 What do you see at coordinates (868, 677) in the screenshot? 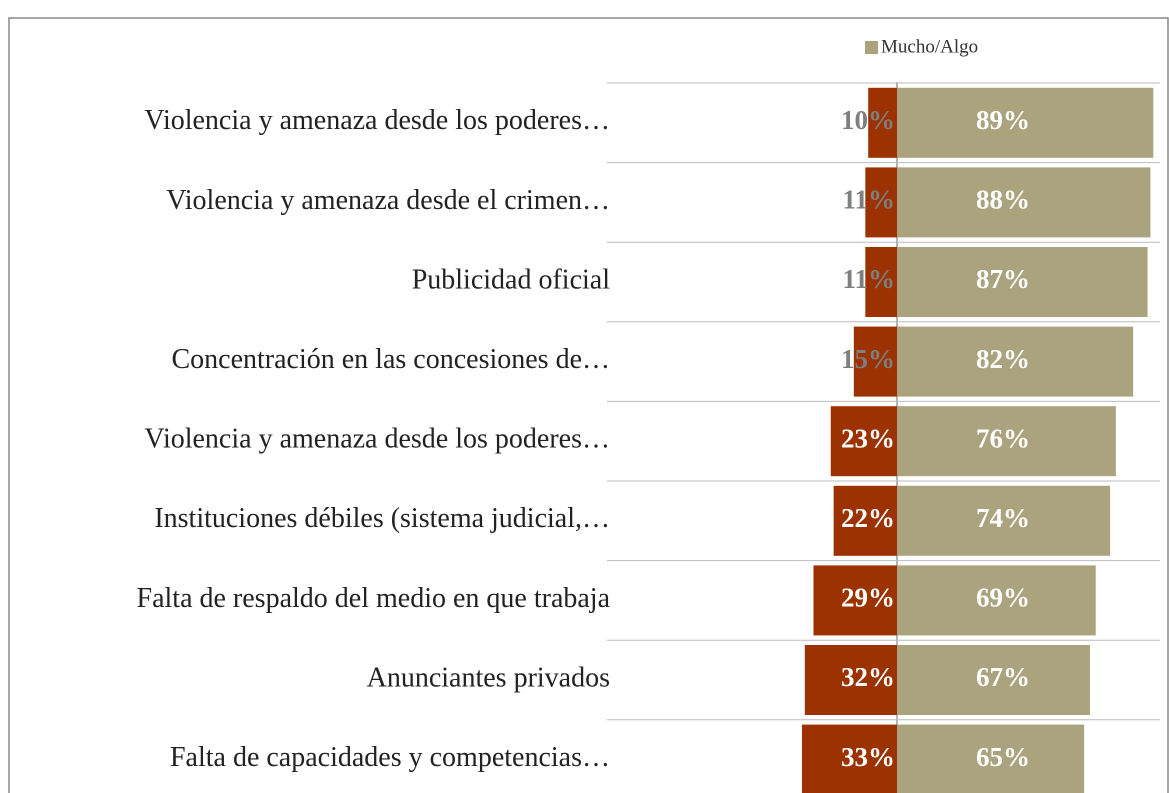
I see `data-label: 32%` at bounding box center [868, 677].